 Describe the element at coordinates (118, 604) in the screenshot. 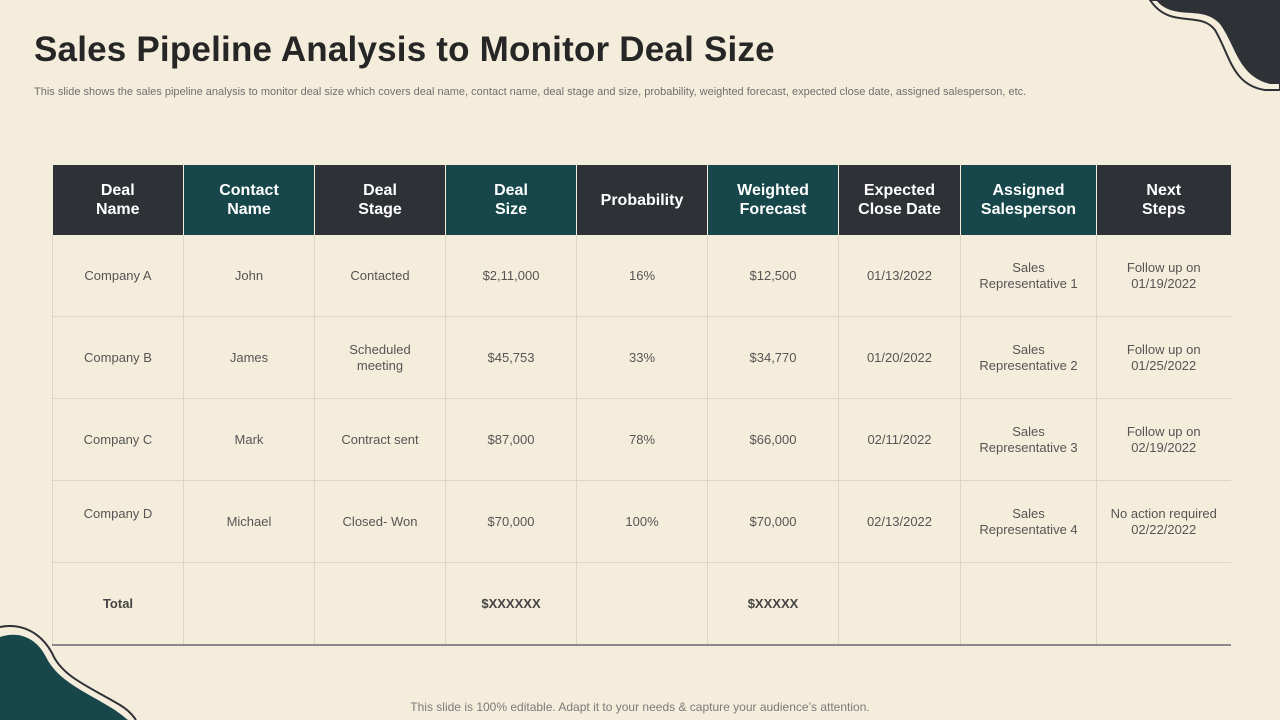

I see `total-label-cell: Total` at that location.